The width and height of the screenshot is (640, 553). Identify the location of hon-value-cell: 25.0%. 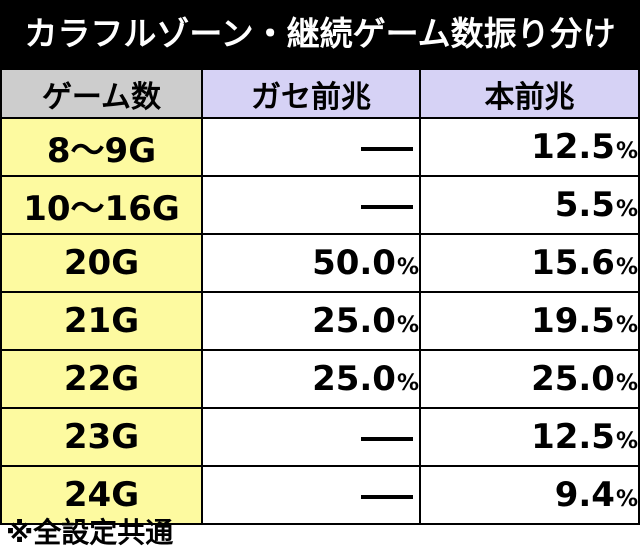
(529, 379).